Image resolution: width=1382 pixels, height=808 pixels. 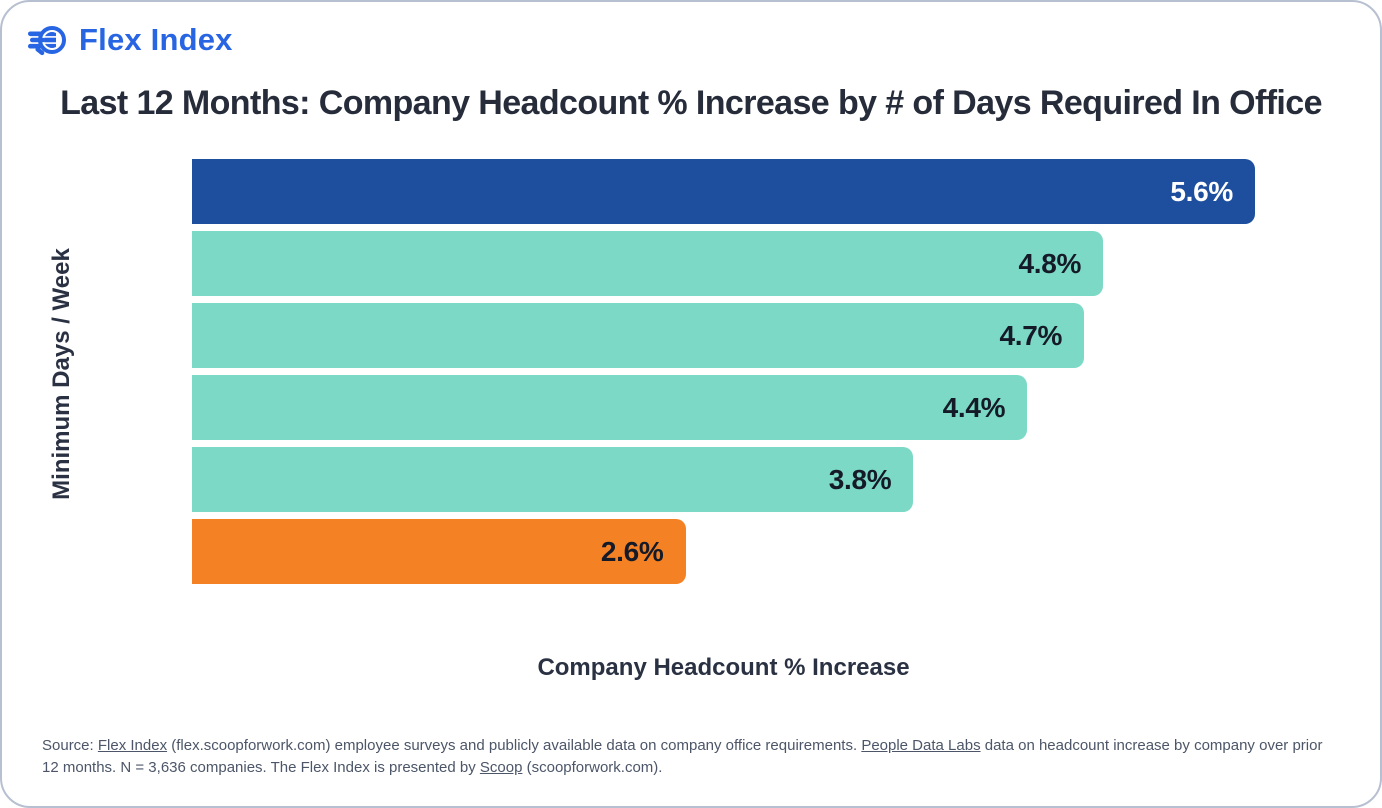 What do you see at coordinates (723, 667) in the screenshot?
I see `x-axis-label: Company Headcount % Increase` at bounding box center [723, 667].